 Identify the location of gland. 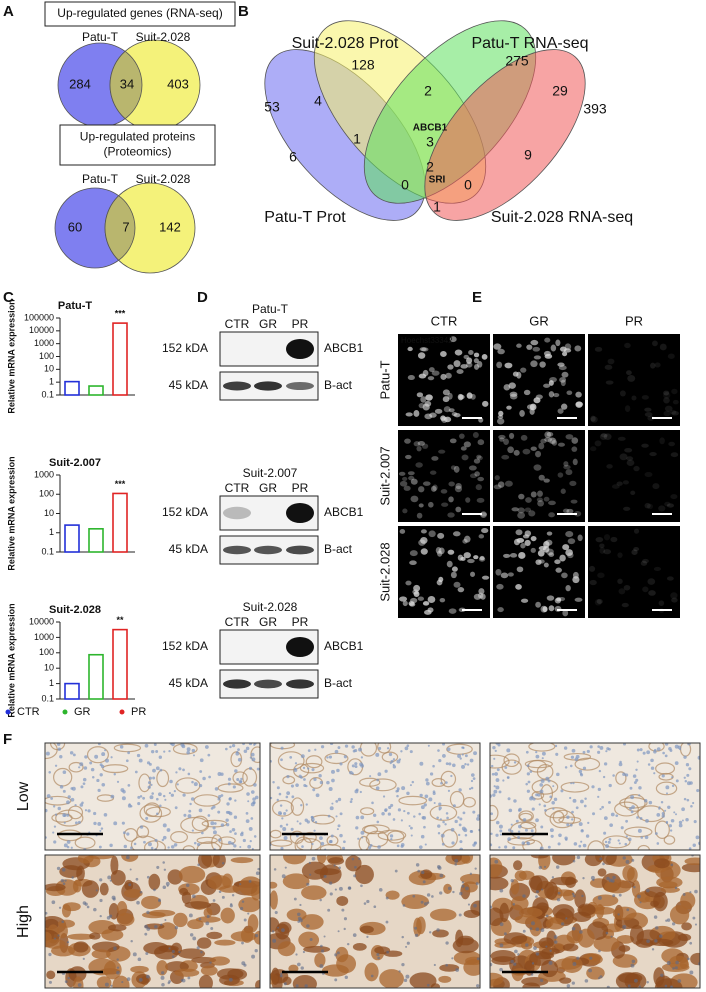
(330, 847).